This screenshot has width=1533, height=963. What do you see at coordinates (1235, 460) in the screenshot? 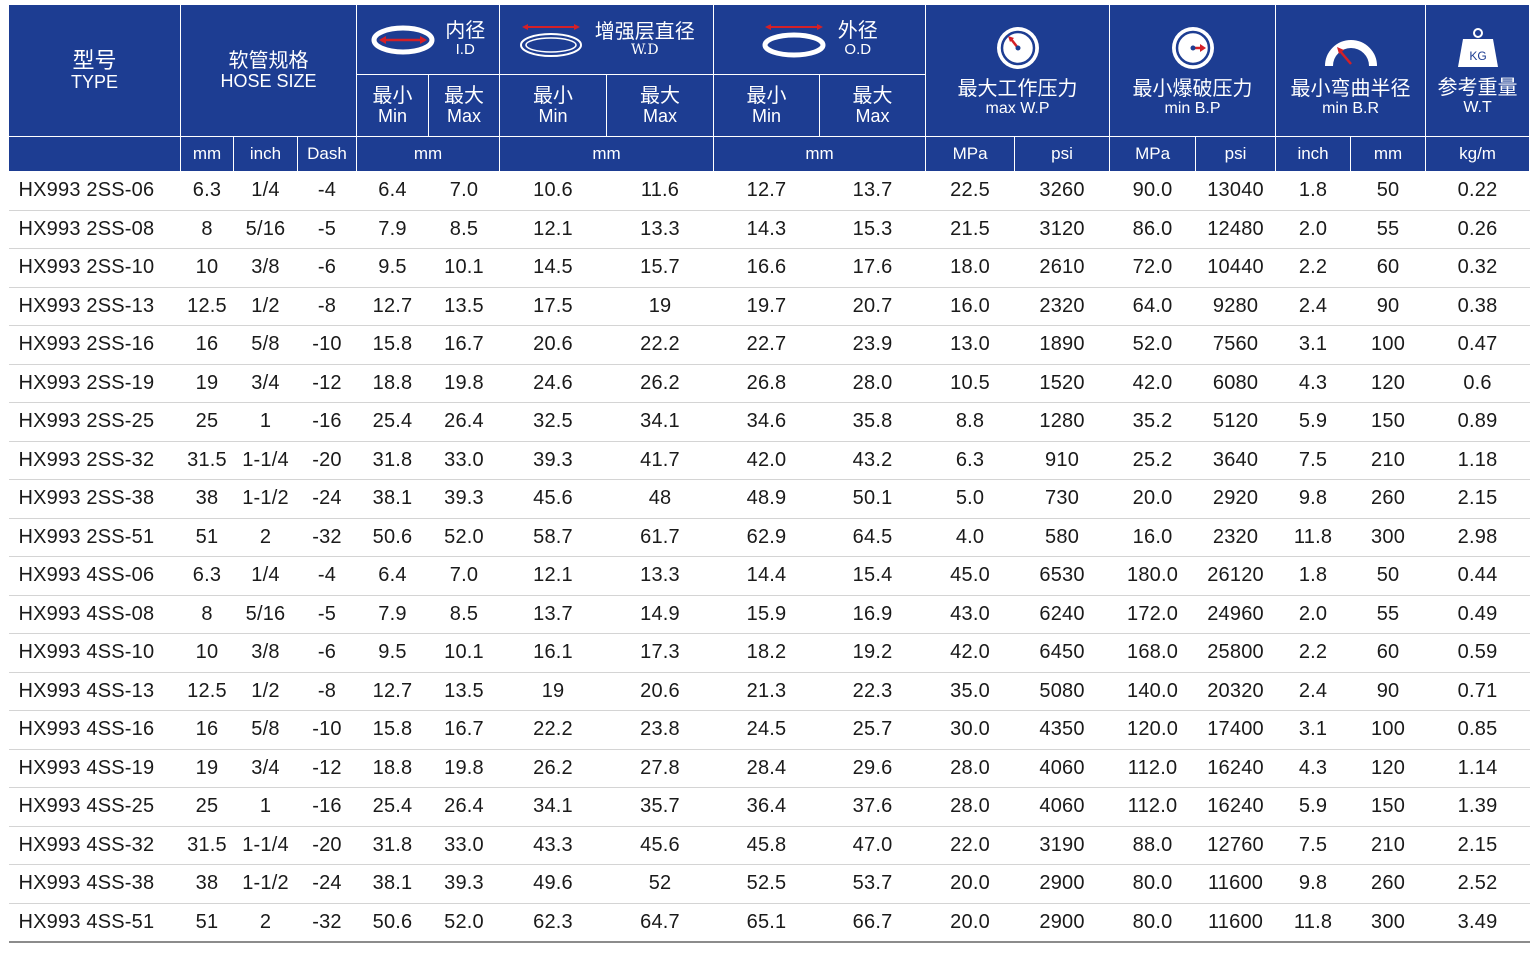
I see `cell-bp-psi: 3640` at bounding box center [1235, 460].